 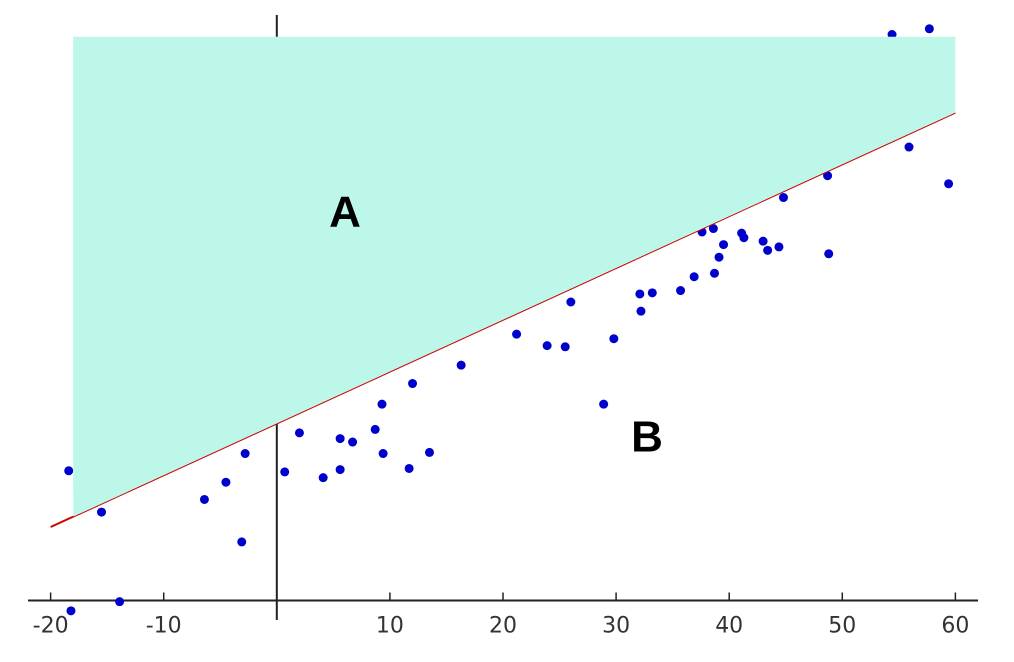 What do you see at coordinates (955, 625) in the screenshot?
I see `x-tick-label: 60` at bounding box center [955, 625].